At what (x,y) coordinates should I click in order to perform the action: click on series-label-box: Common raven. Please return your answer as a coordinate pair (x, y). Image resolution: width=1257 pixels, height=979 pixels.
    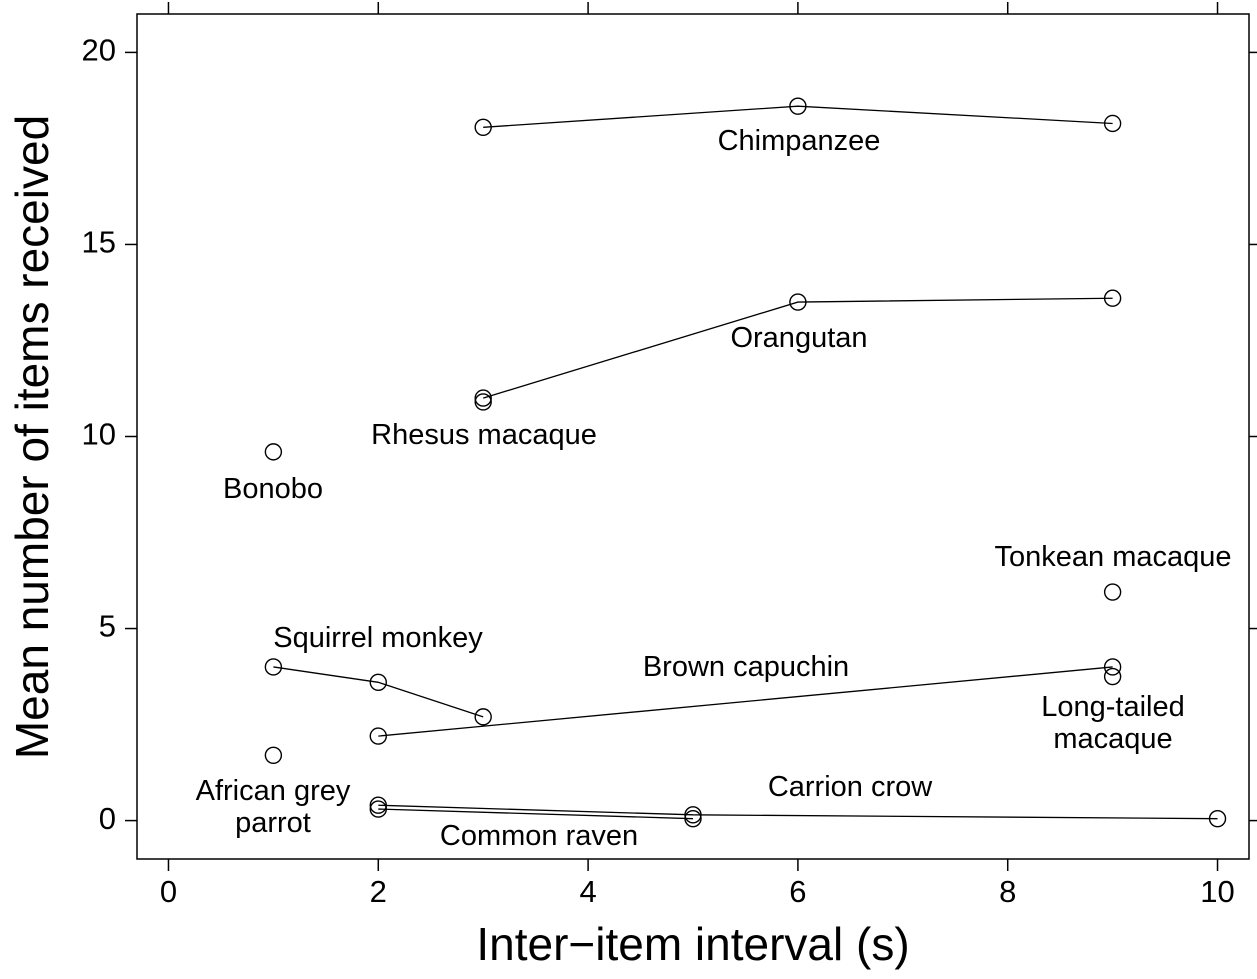
    Looking at the image, I should click on (539, 836).